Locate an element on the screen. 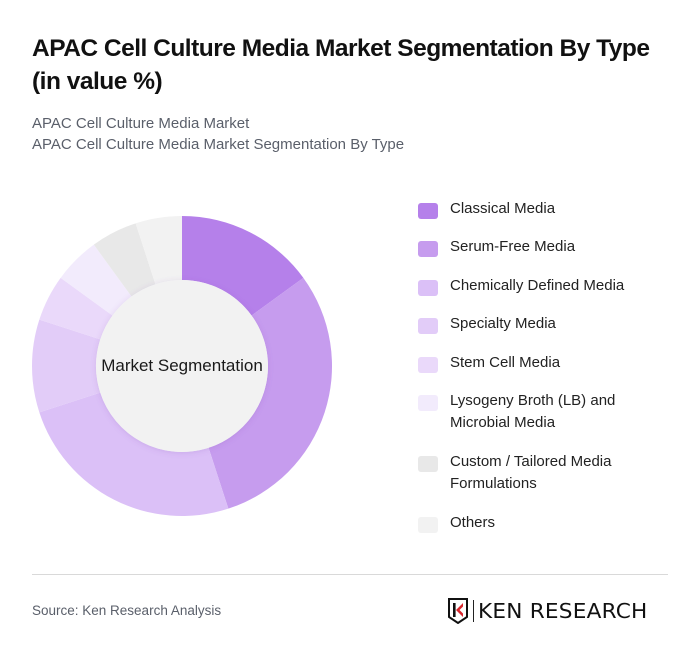  donut-segment-custom-tailored-media-formulations is located at coordinates (124, 260).